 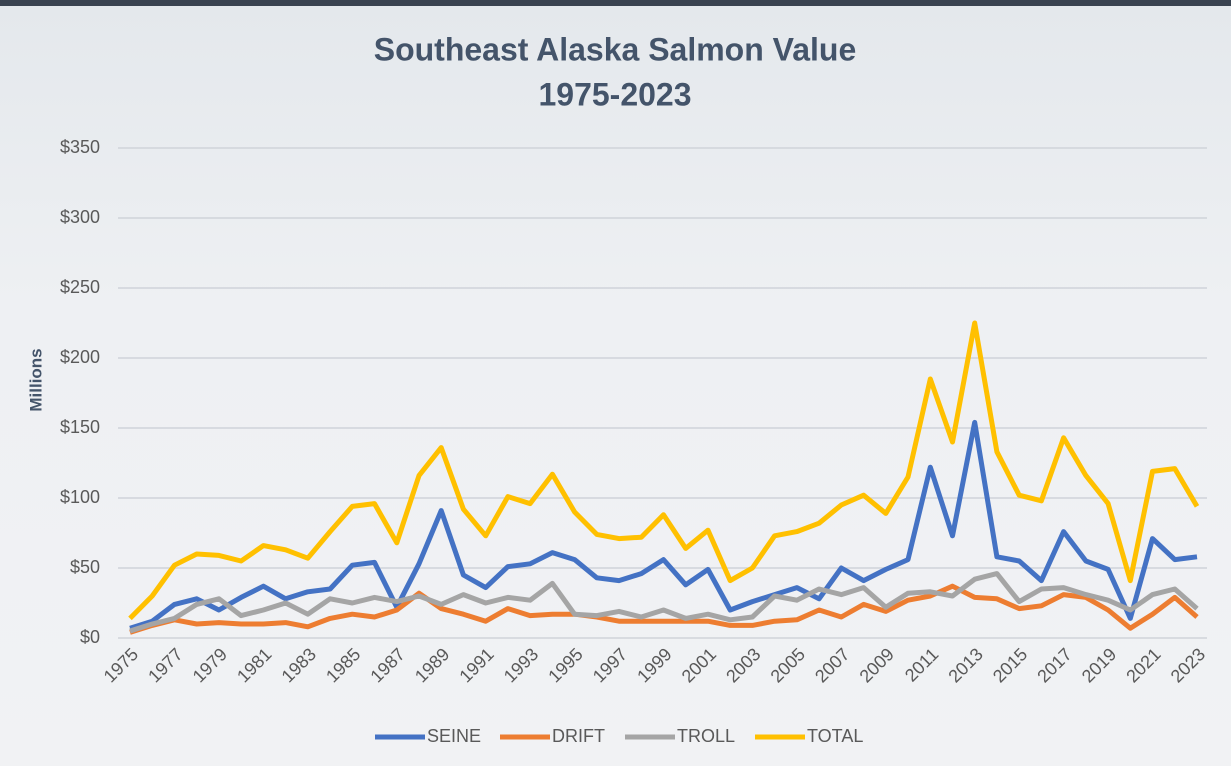 I want to click on y-tick-label: $200, so click(x=80, y=357).